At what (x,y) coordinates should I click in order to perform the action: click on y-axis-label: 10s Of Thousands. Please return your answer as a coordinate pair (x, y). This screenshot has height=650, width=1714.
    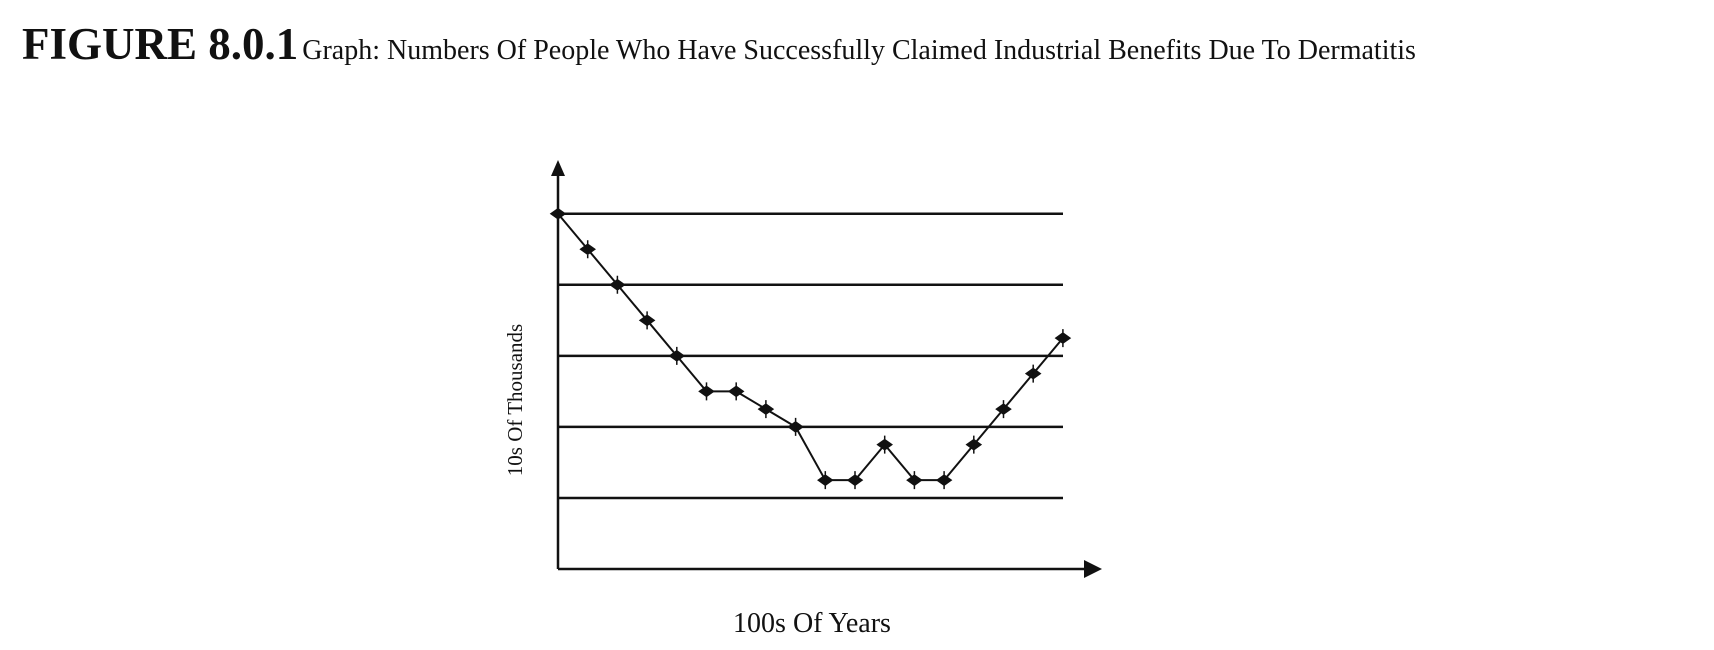
    Looking at the image, I should click on (515, 400).